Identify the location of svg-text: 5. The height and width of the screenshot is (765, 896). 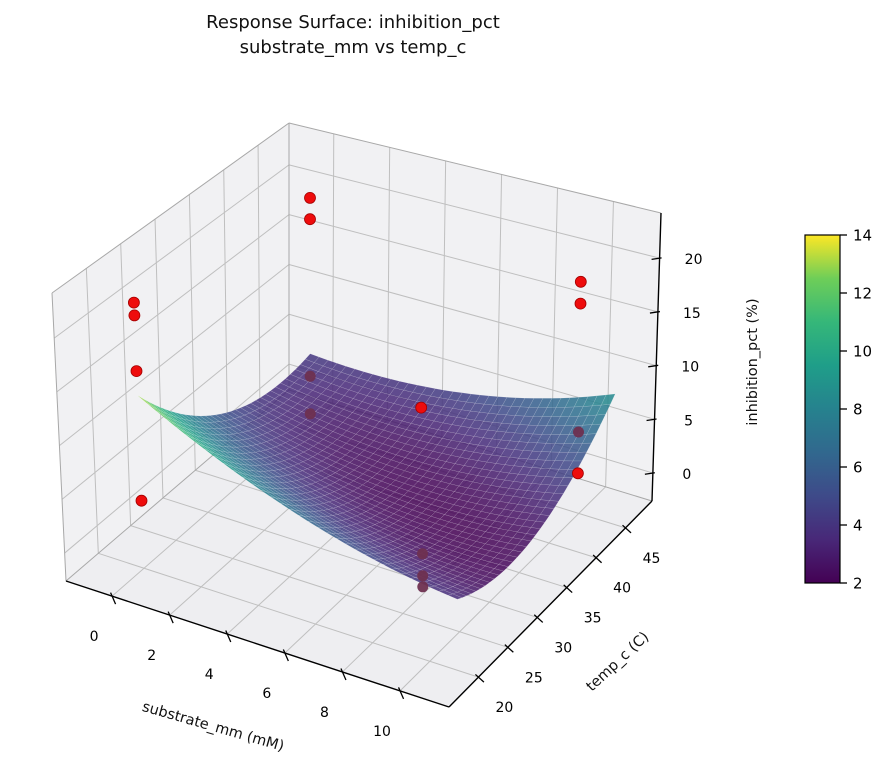
(688, 421).